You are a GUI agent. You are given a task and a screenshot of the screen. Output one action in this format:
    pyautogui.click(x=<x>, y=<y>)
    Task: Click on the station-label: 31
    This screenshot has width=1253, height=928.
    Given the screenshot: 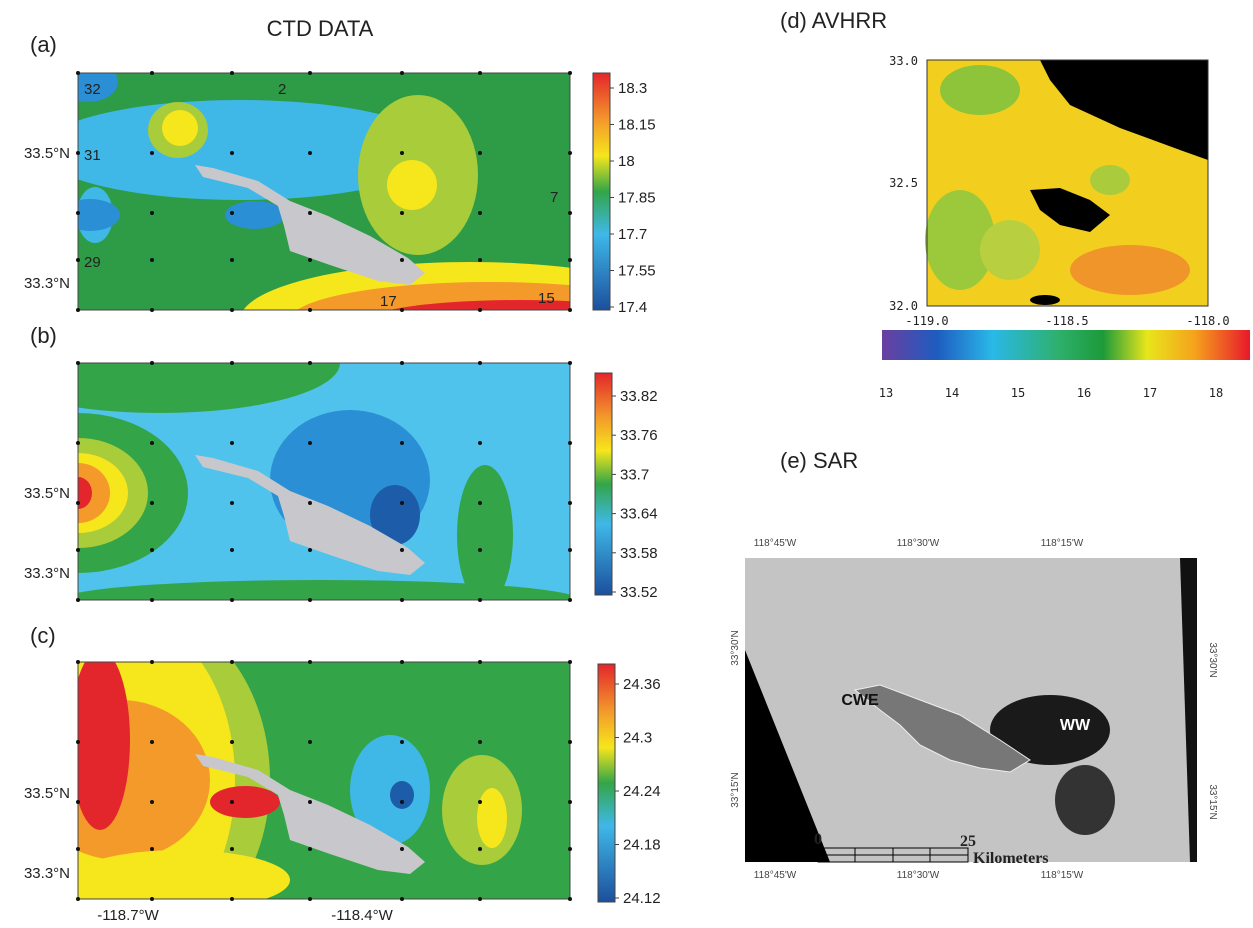 What is the action you would take?
    pyautogui.click(x=92, y=155)
    